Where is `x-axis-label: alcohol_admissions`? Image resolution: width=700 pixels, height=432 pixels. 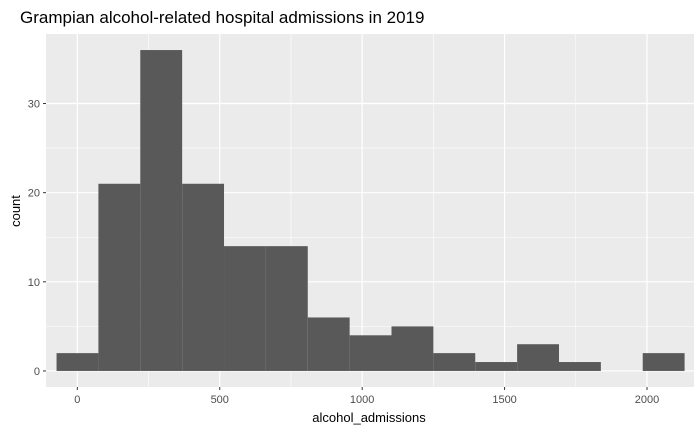 x-axis-label: alcohol_admissions is located at coordinates (369, 417).